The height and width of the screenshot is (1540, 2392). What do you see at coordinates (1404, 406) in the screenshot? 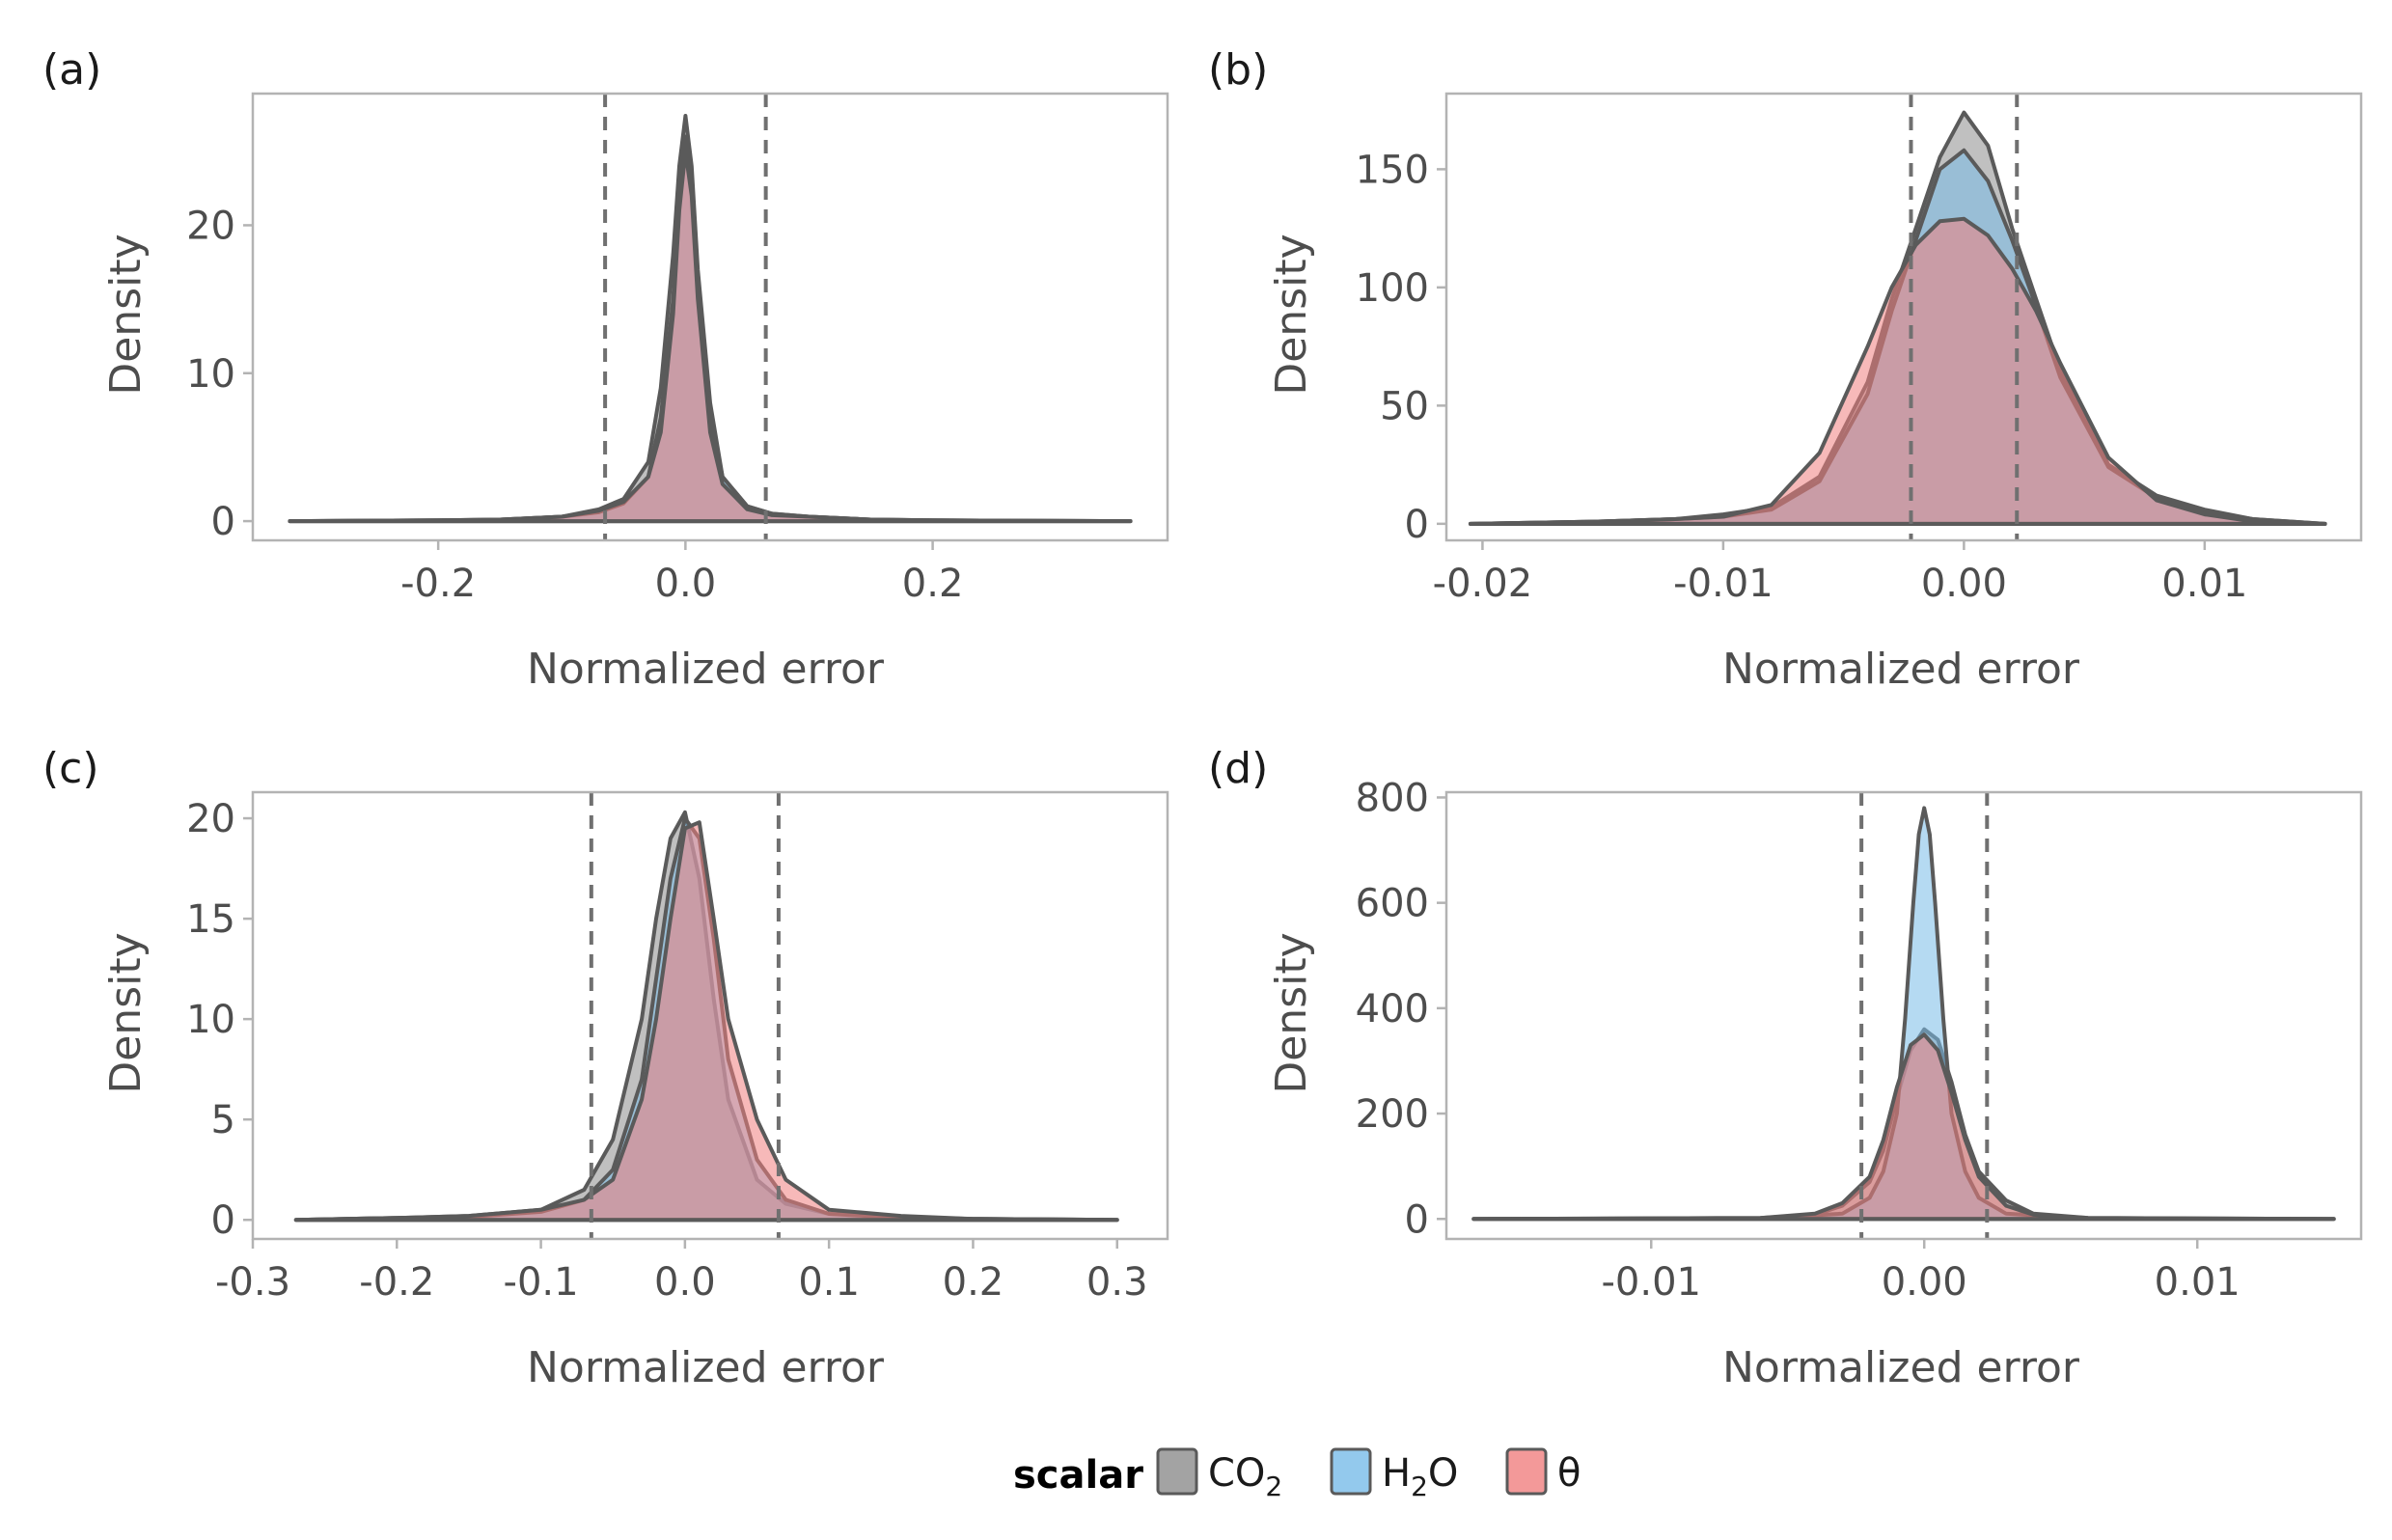
I see `y-tick-label: 50` at bounding box center [1404, 406].